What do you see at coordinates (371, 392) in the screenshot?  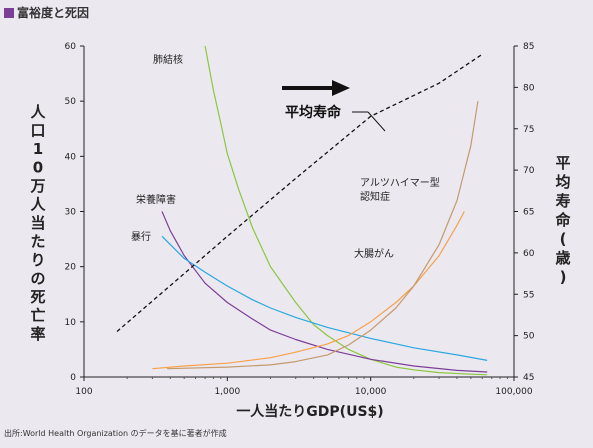 I see `x-tick-label: 10,000` at bounding box center [371, 392].